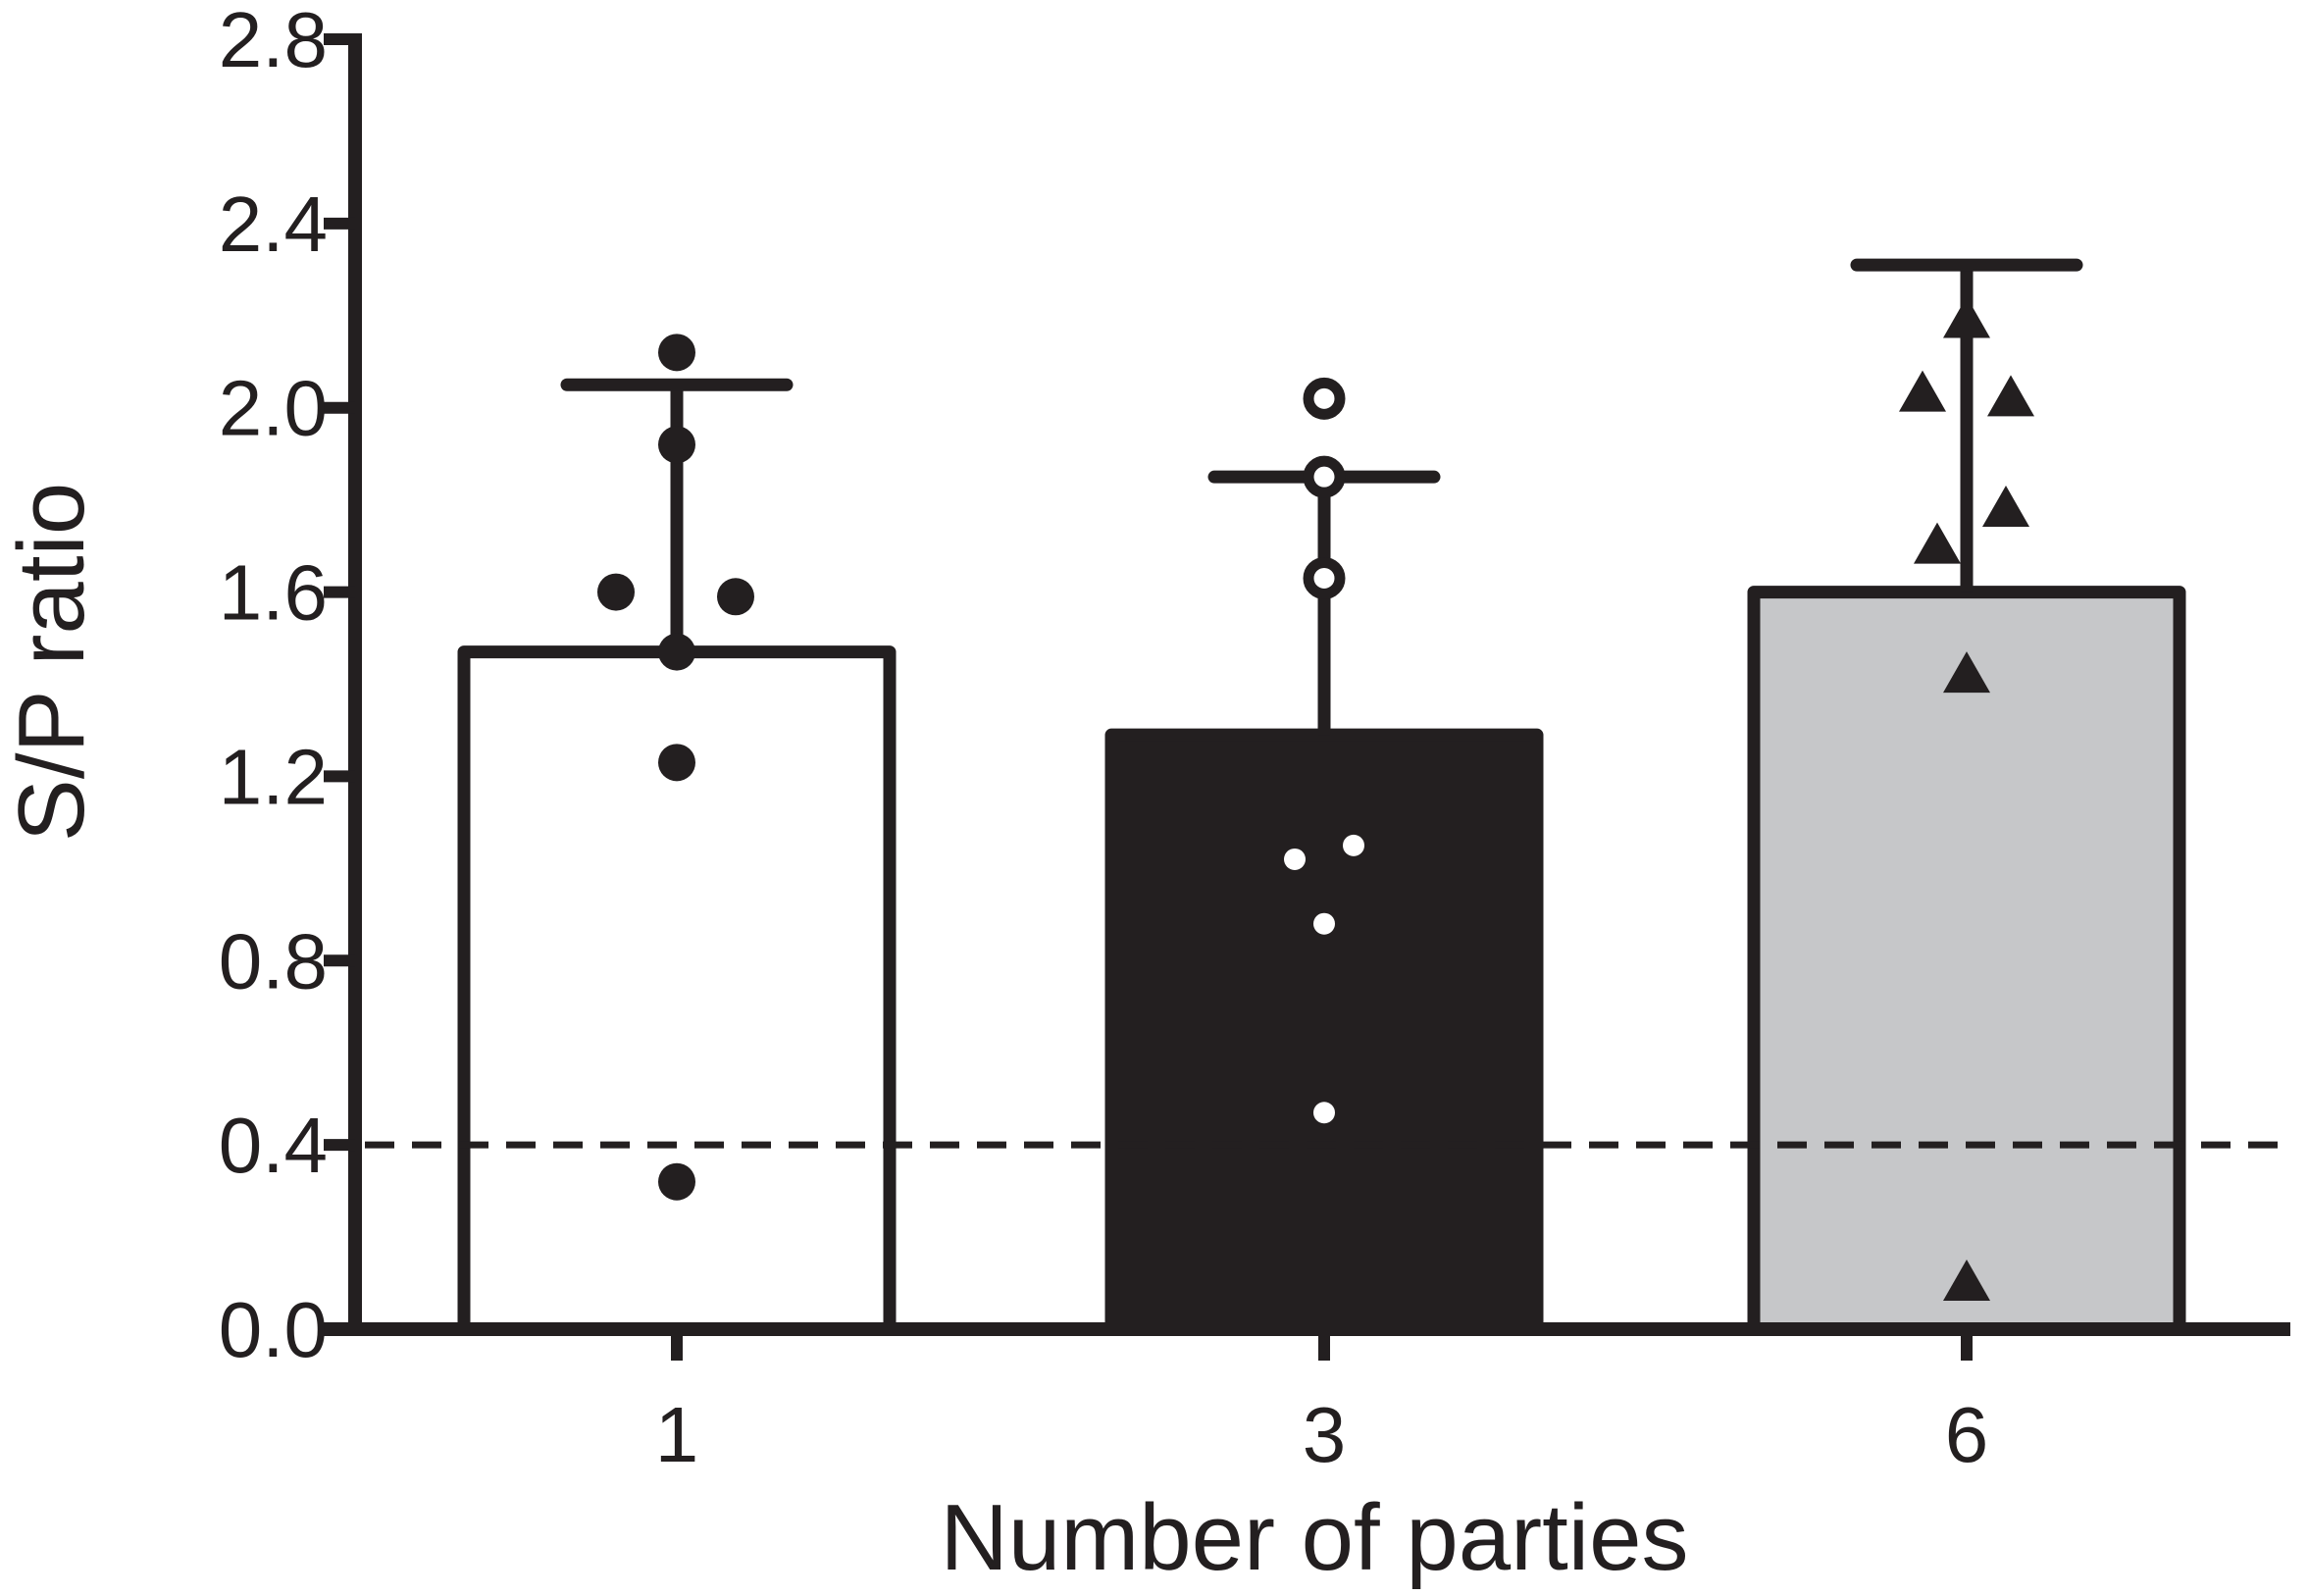  I want to click on y-tick-label-2.4: 2.4, so click(273, 224).